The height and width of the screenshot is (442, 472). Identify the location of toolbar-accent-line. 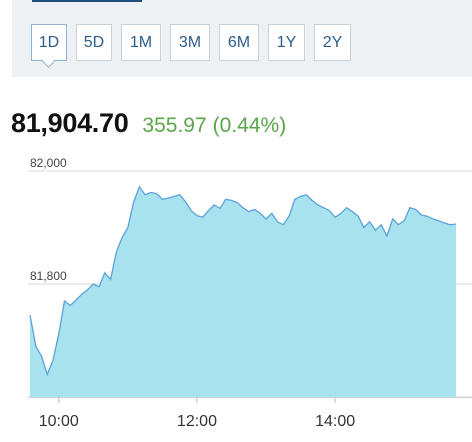
(87, 1).